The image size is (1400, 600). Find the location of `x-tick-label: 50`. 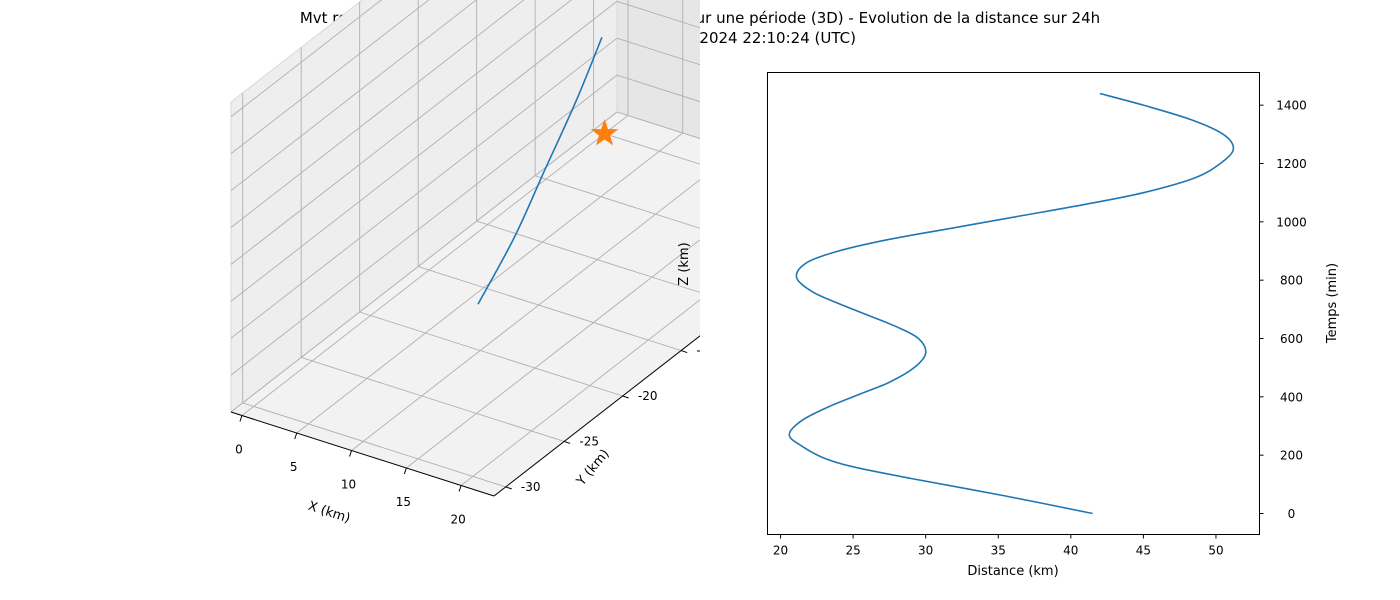

x-tick-label: 50 is located at coordinates (1215, 551).